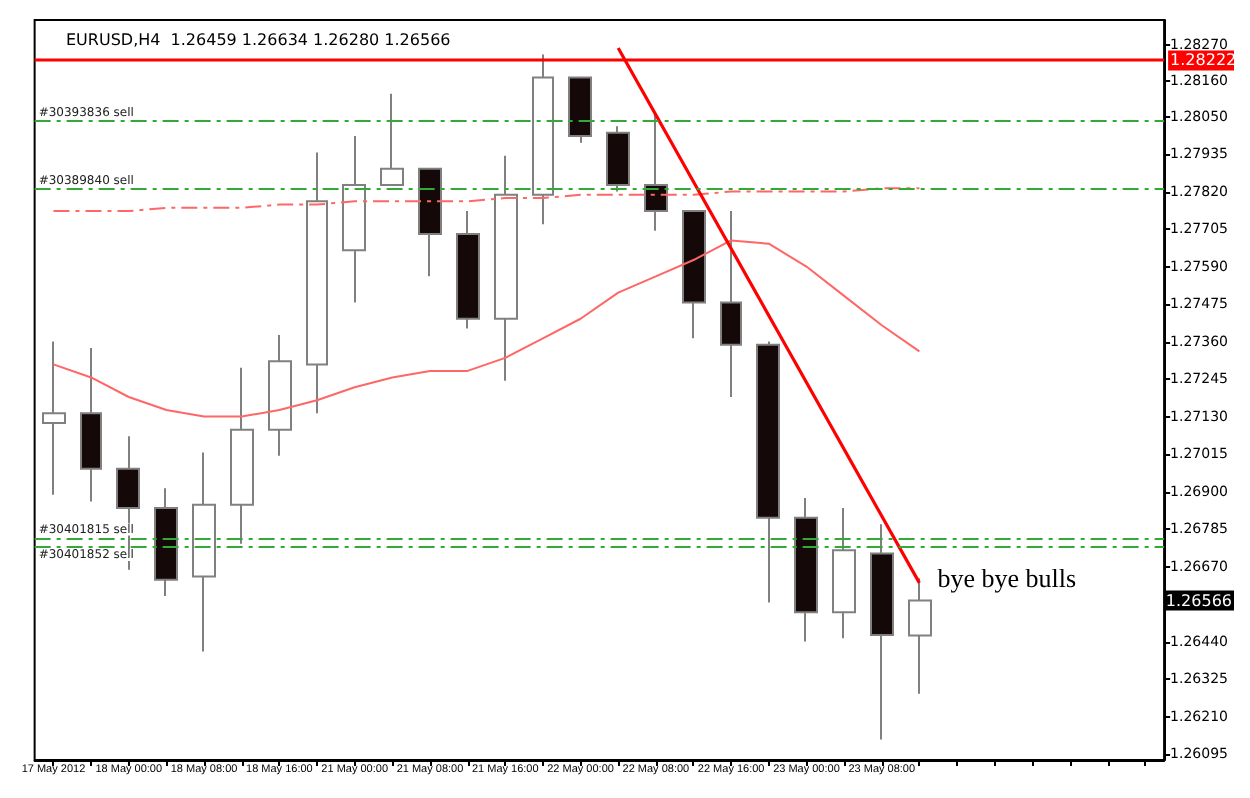 This screenshot has height=798, width=1250. What do you see at coordinates (1007, 578) in the screenshot?
I see `annotation: bye bye bulls` at bounding box center [1007, 578].